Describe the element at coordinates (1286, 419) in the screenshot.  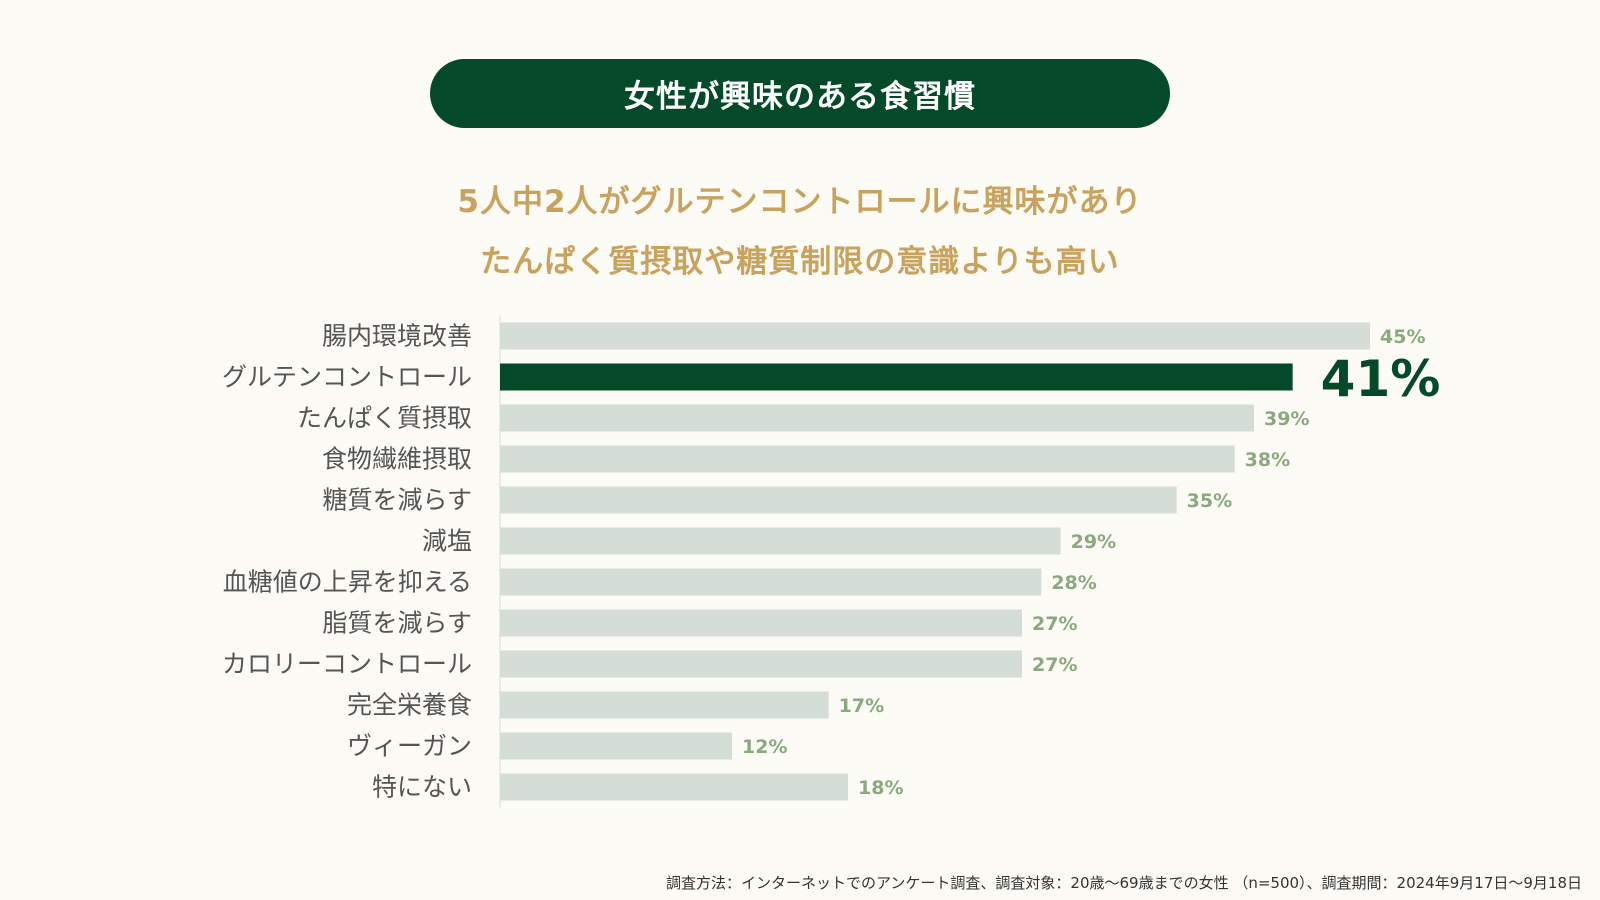
I see `value-label: 39%` at that location.